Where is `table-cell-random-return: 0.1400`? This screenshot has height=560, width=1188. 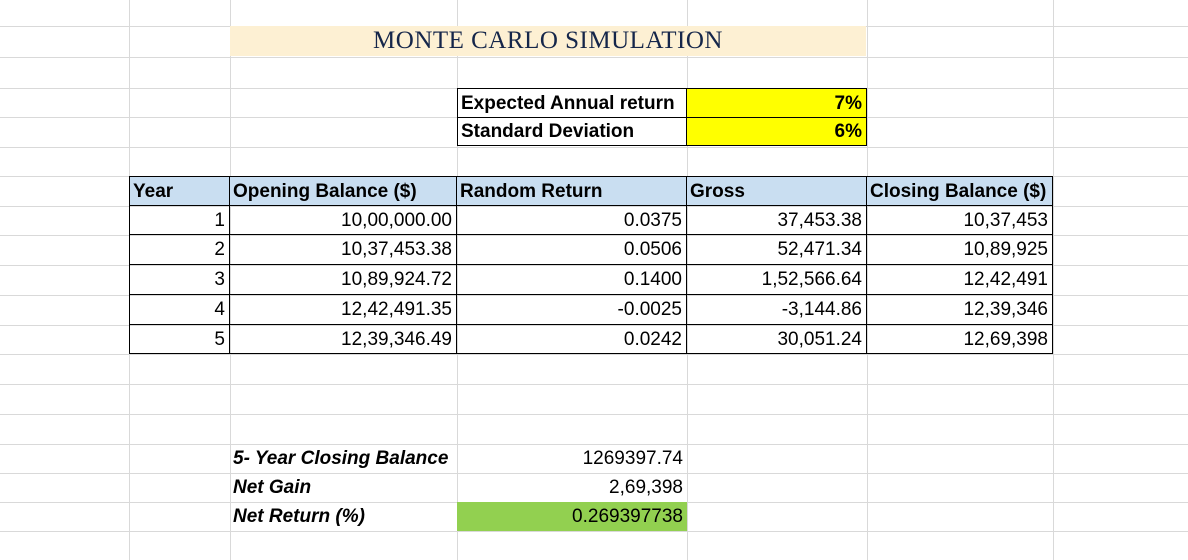
table-cell-random-return: 0.1400 is located at coordinates (572, 280).